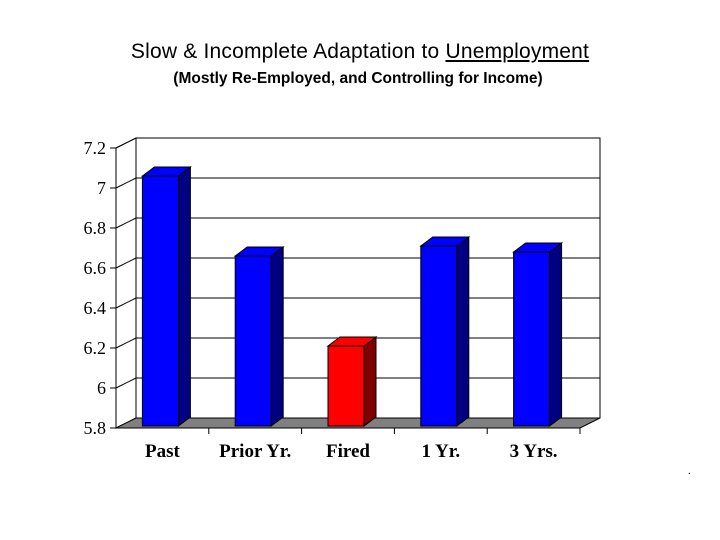 The image size is (720, 540). What do you see at coordinates (95, 148) in the screenshot?
I see `y-tick-label: 7.2` at bounding box center [95, 148].